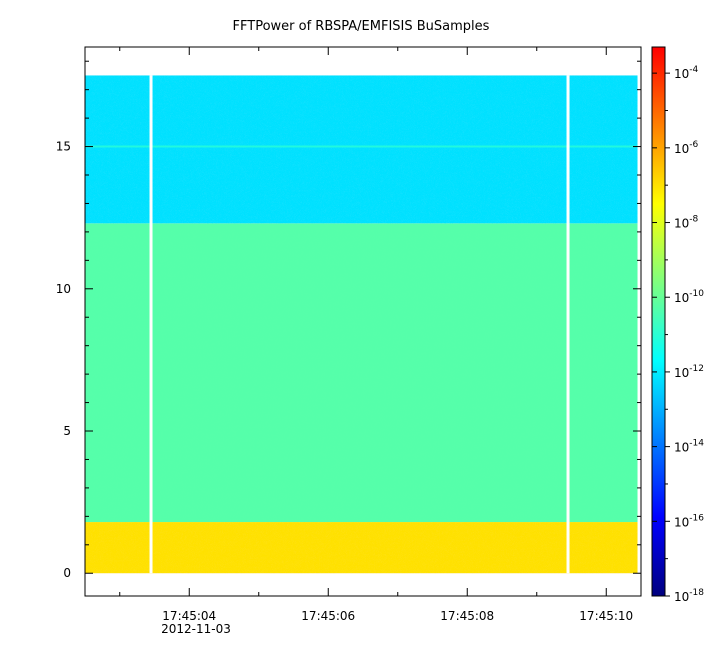  I want to click on chart-title: FFTPower of RBSPA/EMFISIS BuSamples, so click(361, 26).